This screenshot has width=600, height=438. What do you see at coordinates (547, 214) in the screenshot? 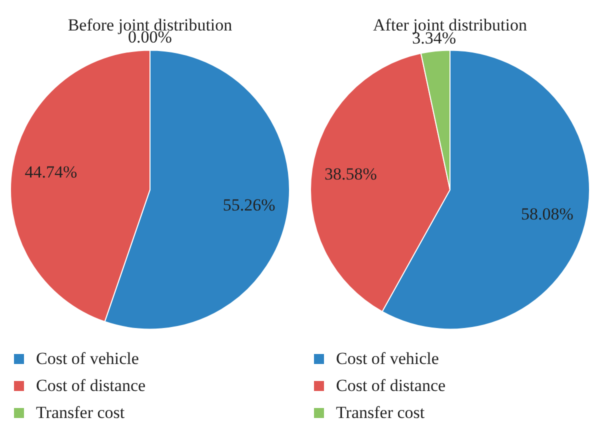
I see `data-label: 58.08%` at bounding box center [547, 214].